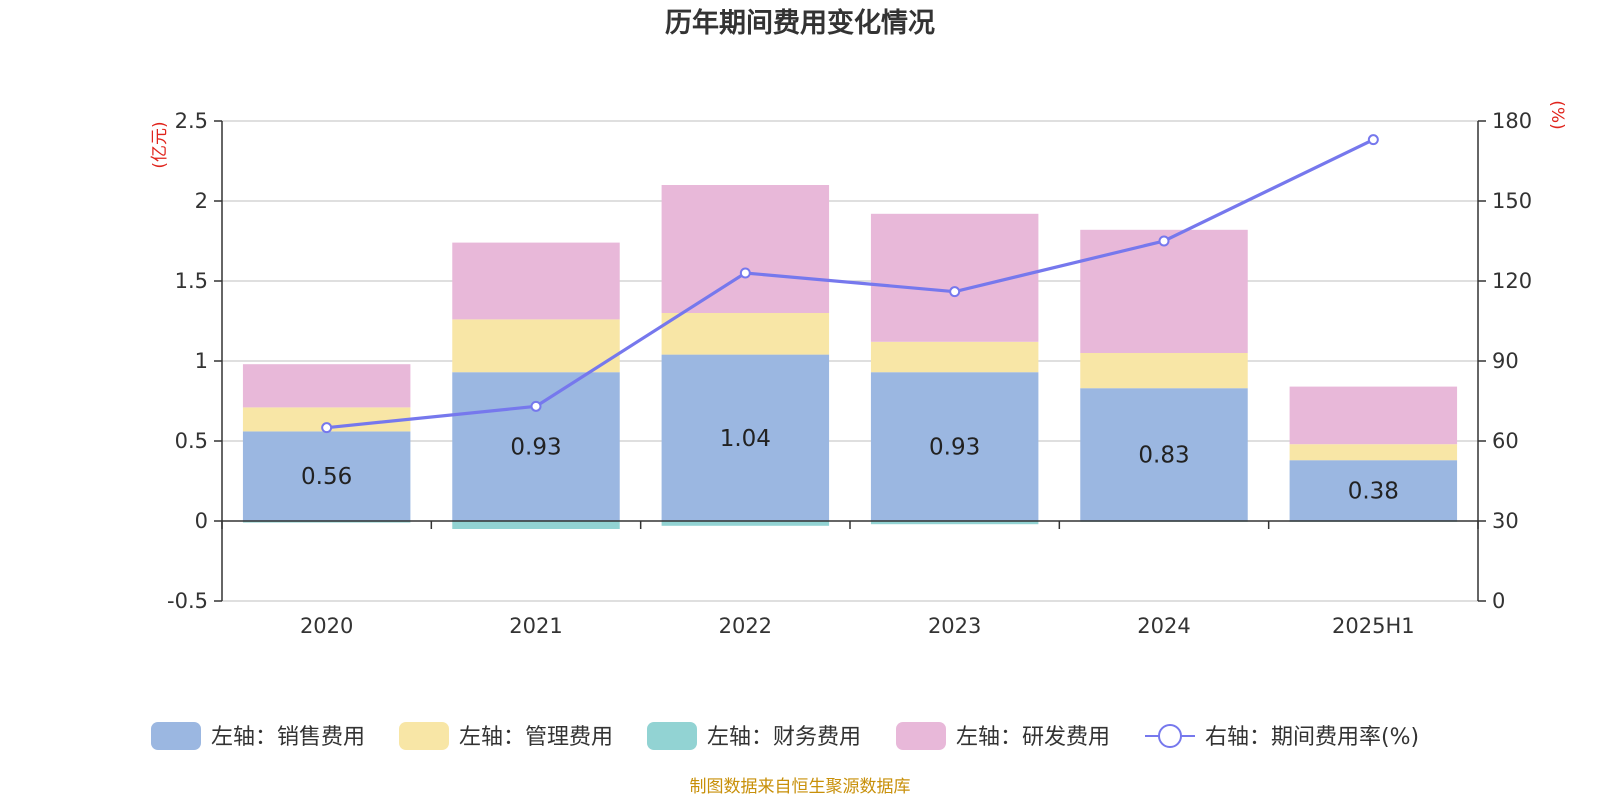  I want to click on category-tick-label: 2021, so click(535, 626).